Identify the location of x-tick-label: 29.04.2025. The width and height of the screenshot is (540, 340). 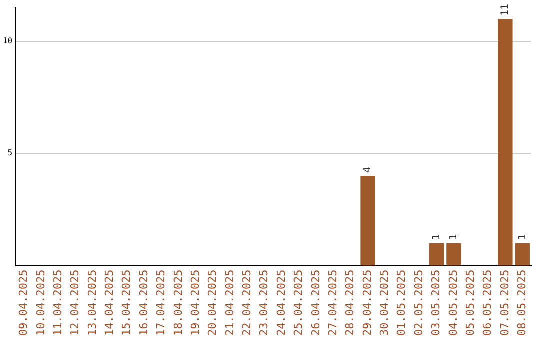
(367, 303).